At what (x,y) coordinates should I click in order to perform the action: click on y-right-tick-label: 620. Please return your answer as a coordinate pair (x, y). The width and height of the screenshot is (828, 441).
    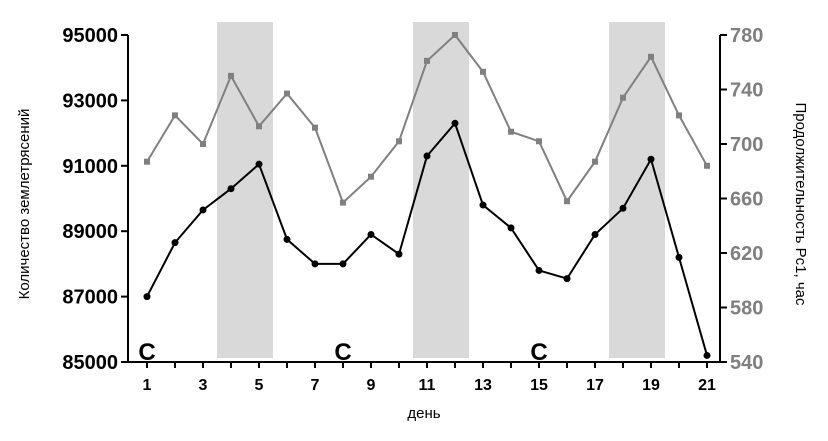
    Looking at the image, I should click on (746, 254).